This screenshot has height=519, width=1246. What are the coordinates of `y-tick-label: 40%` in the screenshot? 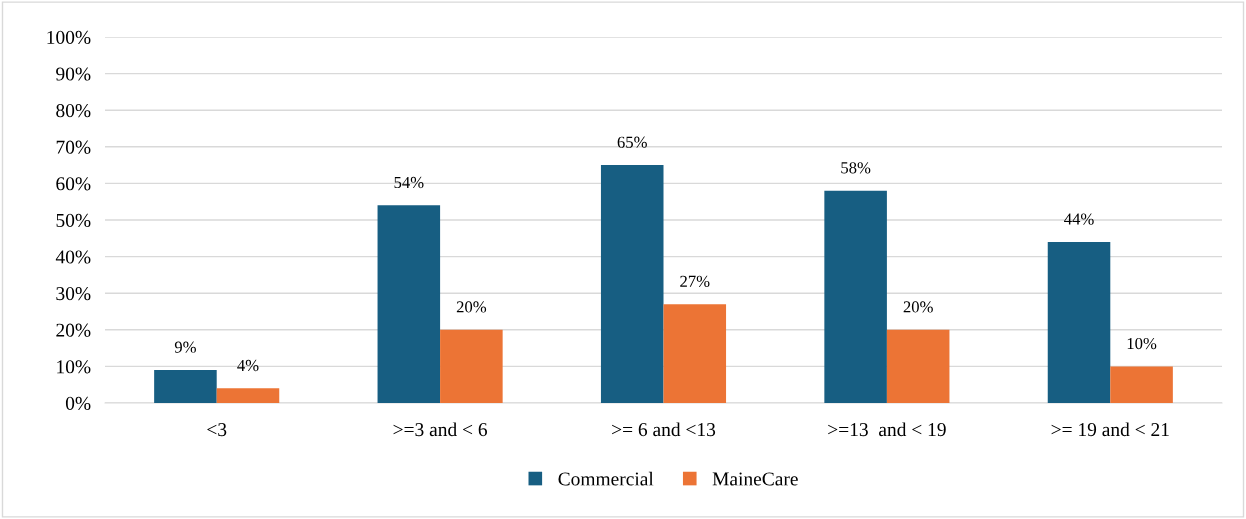 It's located at (73, 257).